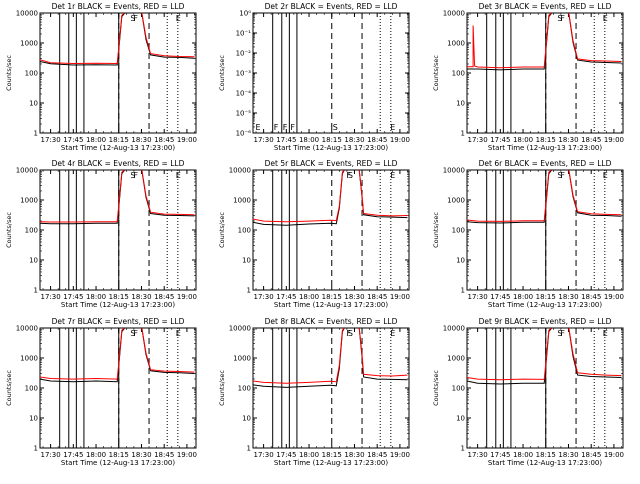  Describe the element at coordinates (245, 14) in the screenshot. I see `y-tick-label: 10⁰` at that location.